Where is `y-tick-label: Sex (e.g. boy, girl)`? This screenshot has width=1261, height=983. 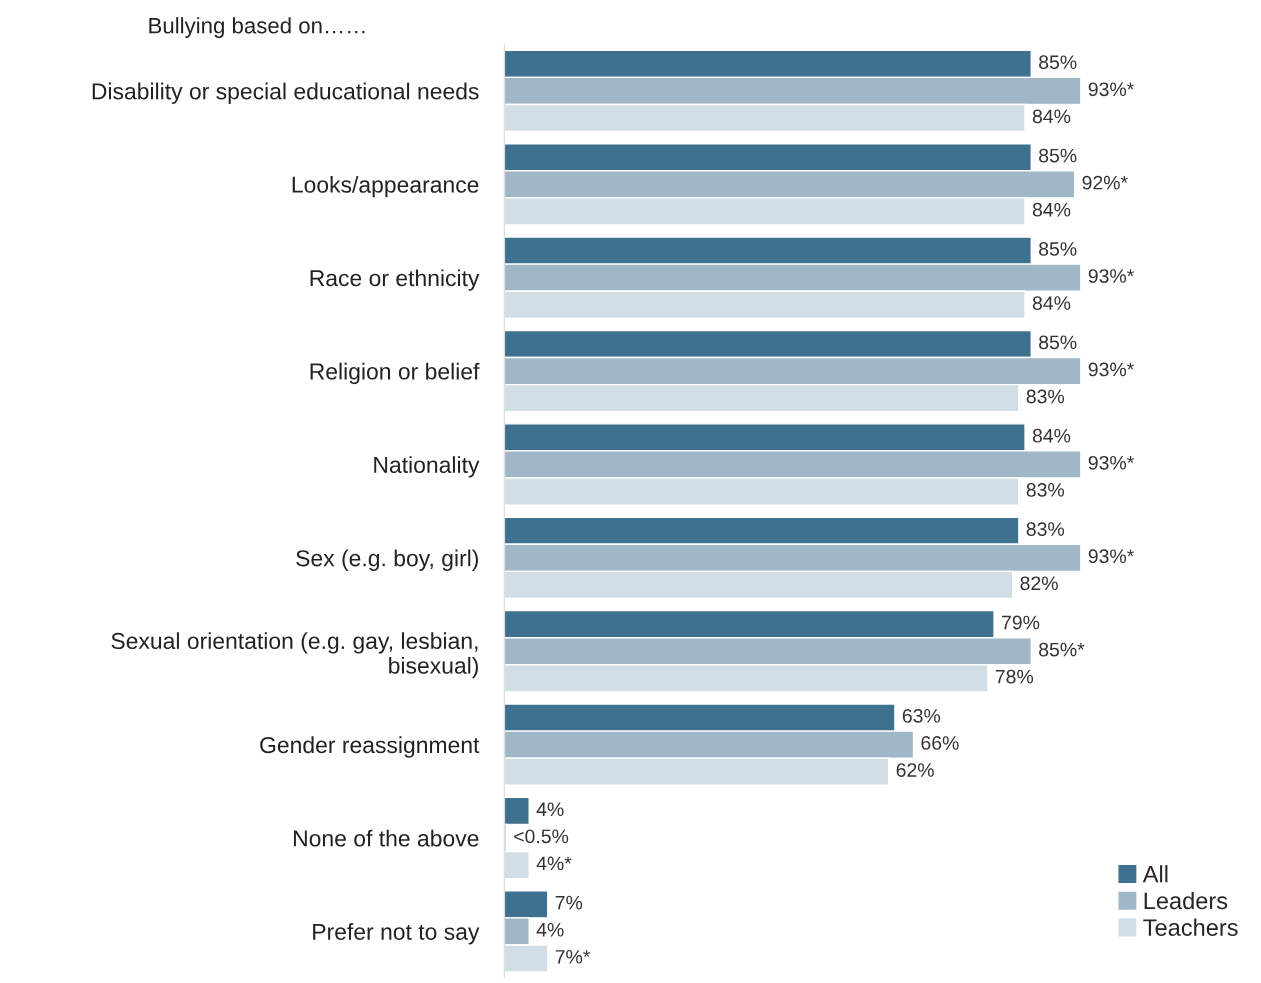 y-tick-label: Sex (e.g. boy, girl) is located at coordinates (387, 560).